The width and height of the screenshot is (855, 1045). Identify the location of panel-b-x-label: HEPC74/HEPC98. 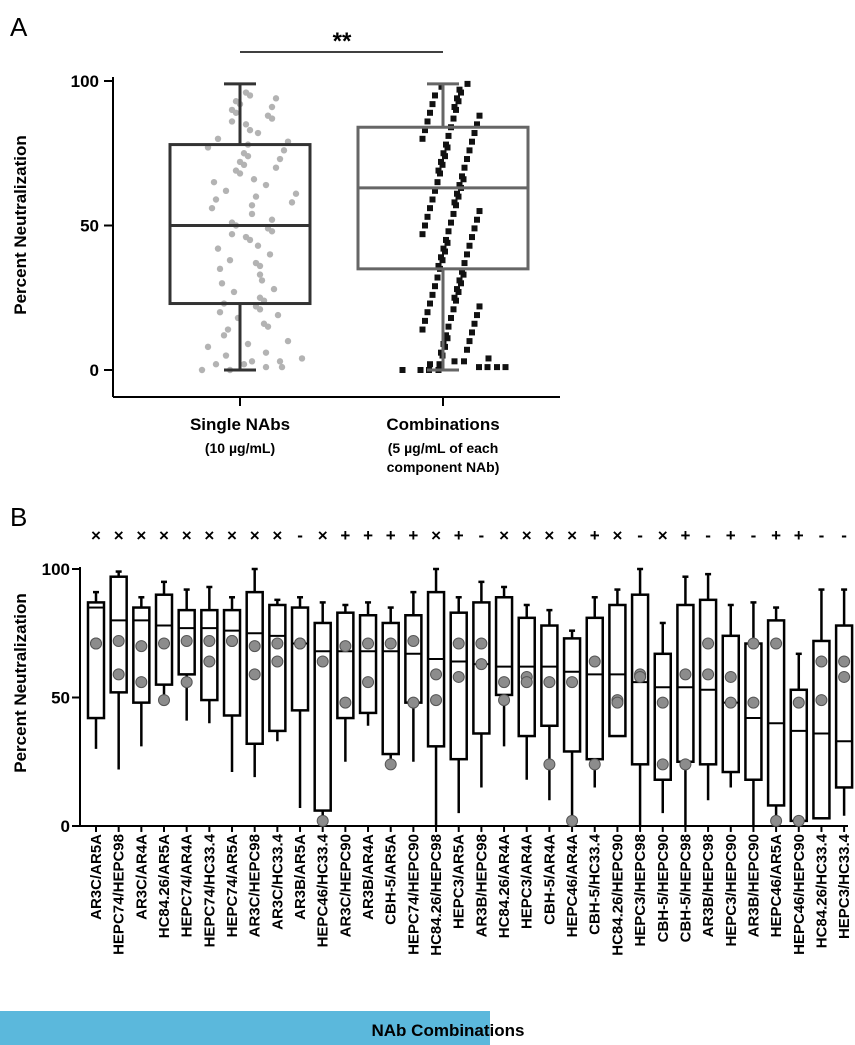
(119, 894).